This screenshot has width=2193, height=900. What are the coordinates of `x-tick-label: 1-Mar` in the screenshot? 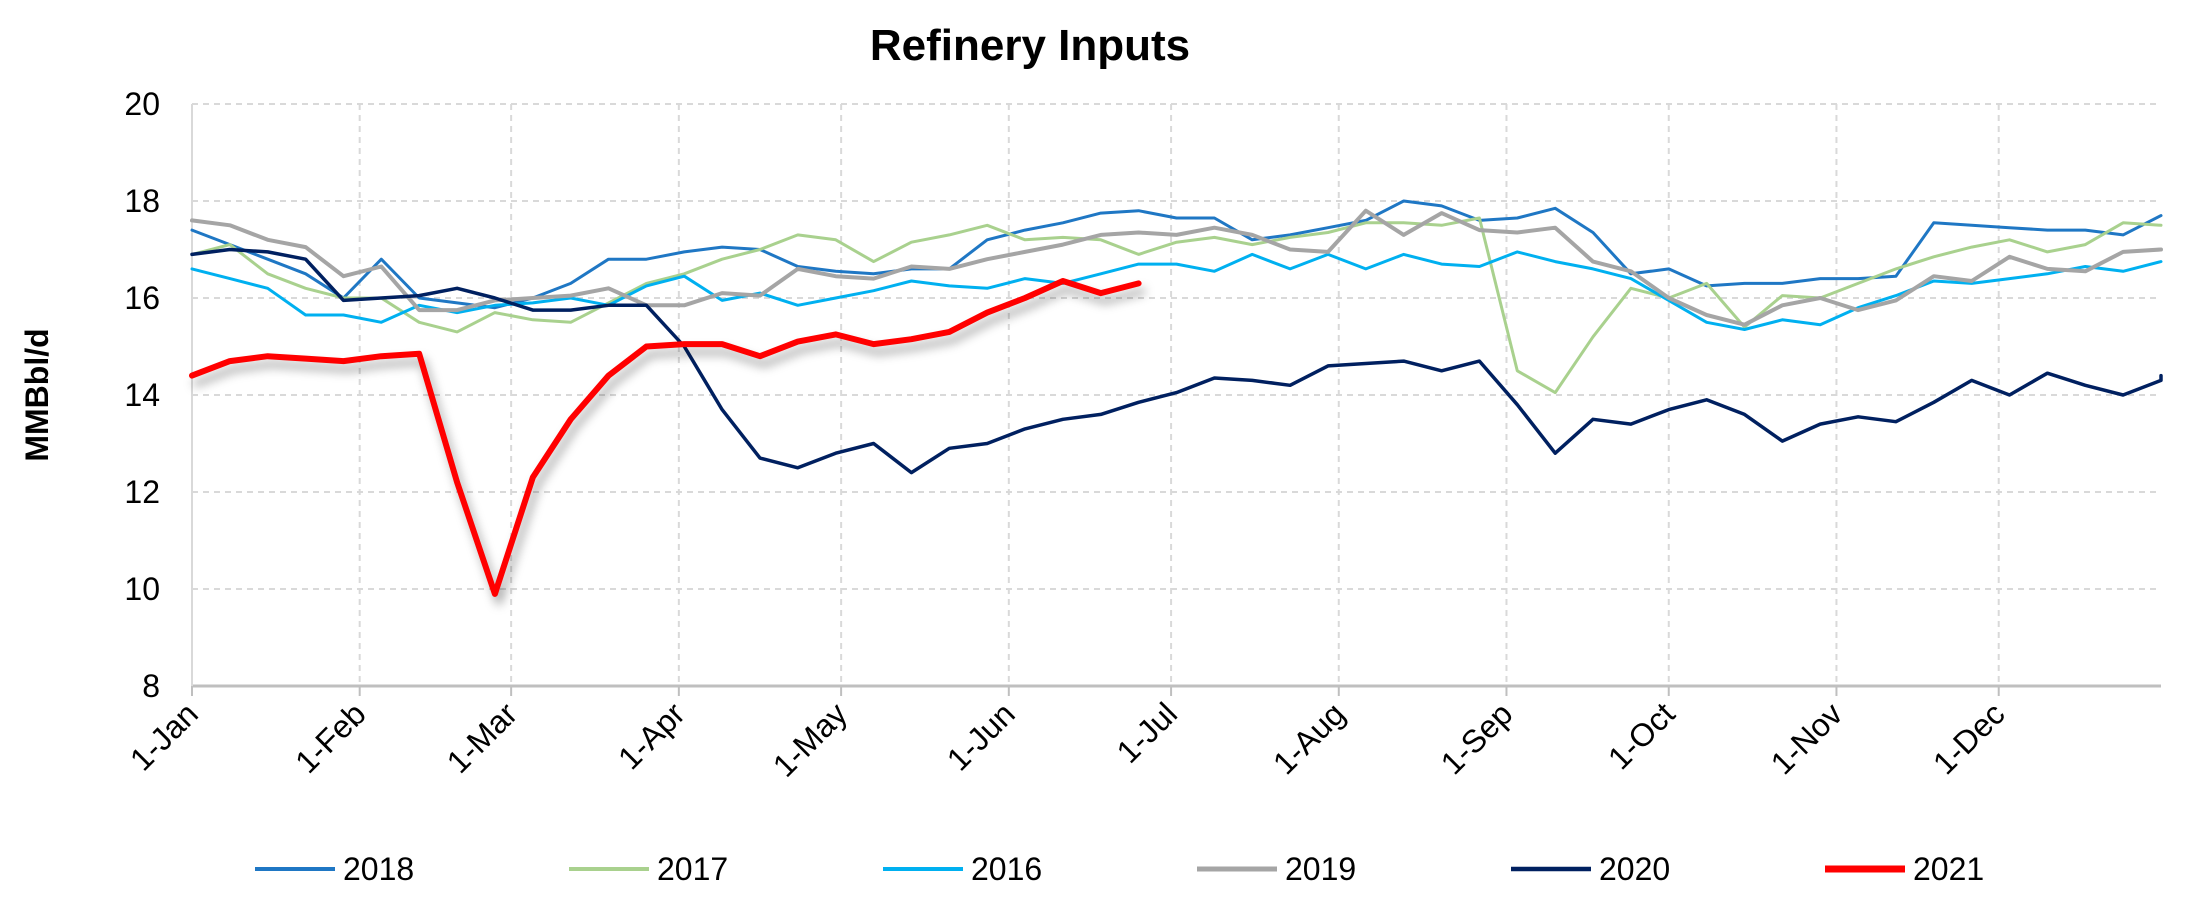 It's located at (482, 737).